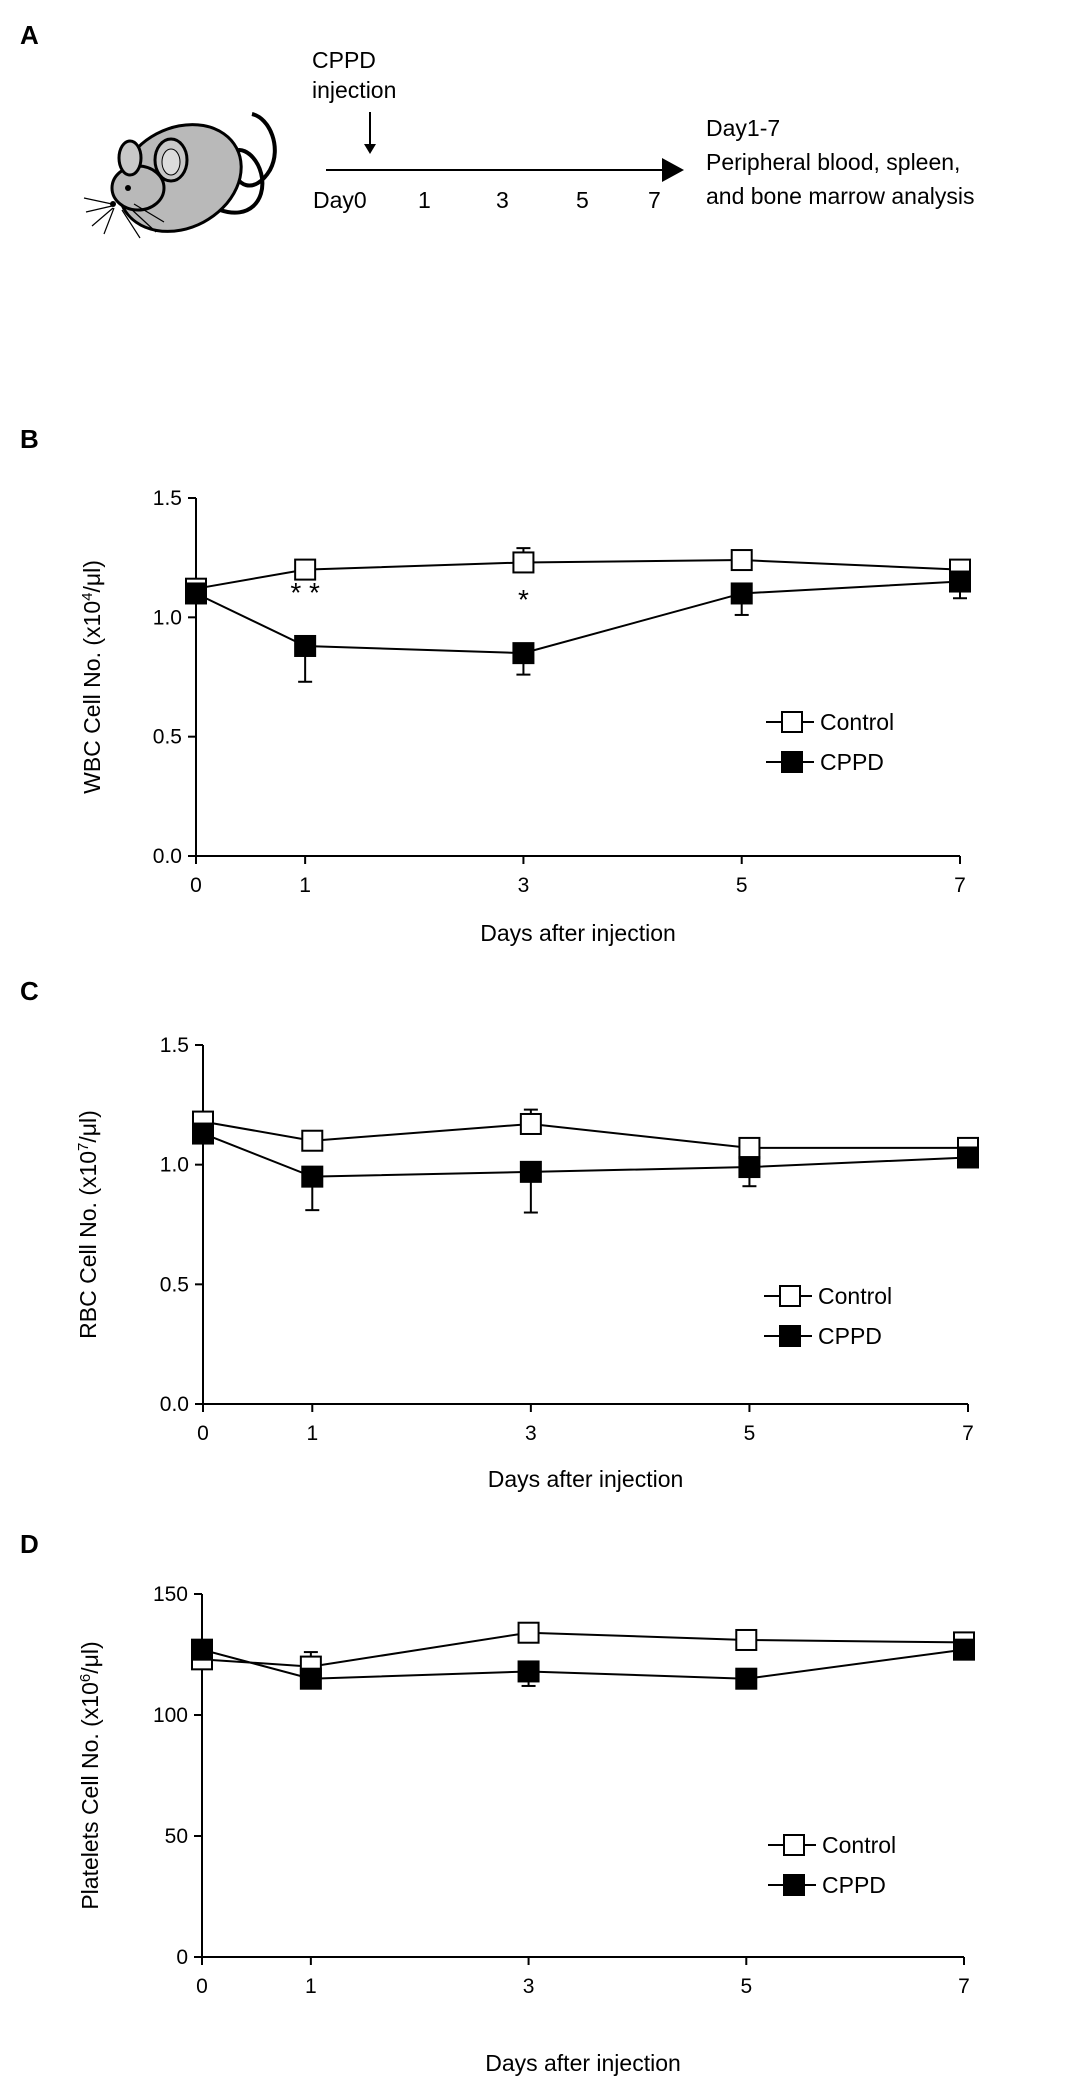 The height and width of the screenshot is (2080, 1078). I want to click on y-axis-title: WBC Cell No. (x104/μl), so click(92, 677).